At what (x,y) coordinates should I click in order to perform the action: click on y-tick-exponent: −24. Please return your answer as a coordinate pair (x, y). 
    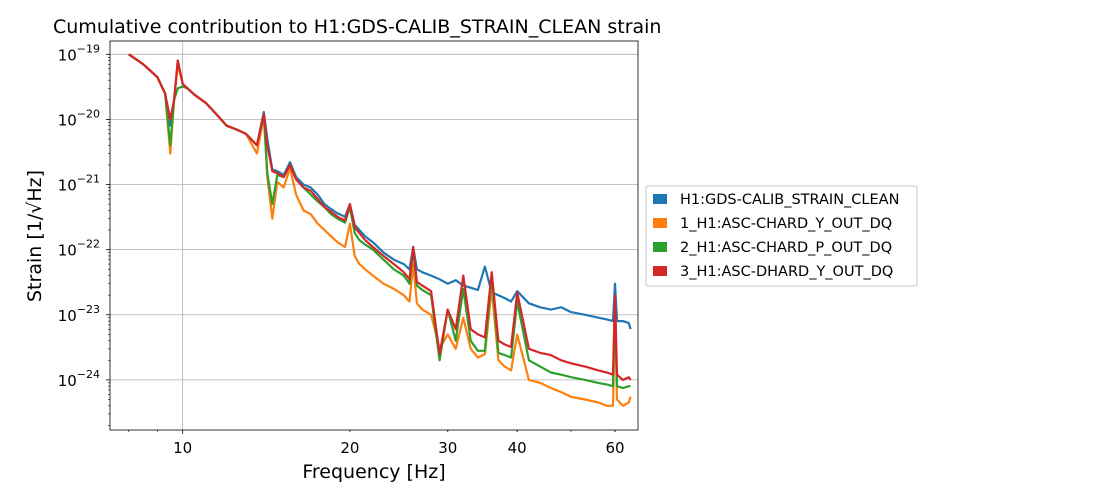
    Looking at the image, I should click on (88, 374).